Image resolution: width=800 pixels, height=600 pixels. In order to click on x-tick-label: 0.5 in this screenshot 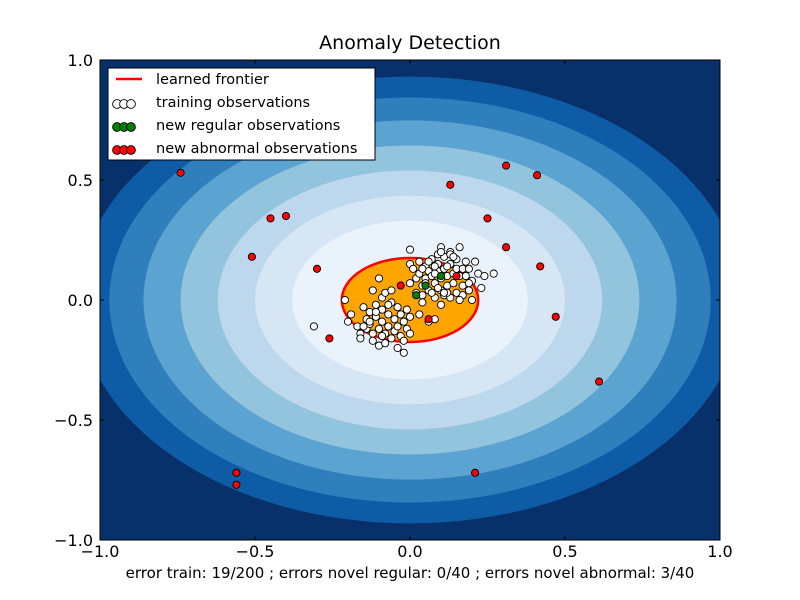, I will do `click(564, 551)`.